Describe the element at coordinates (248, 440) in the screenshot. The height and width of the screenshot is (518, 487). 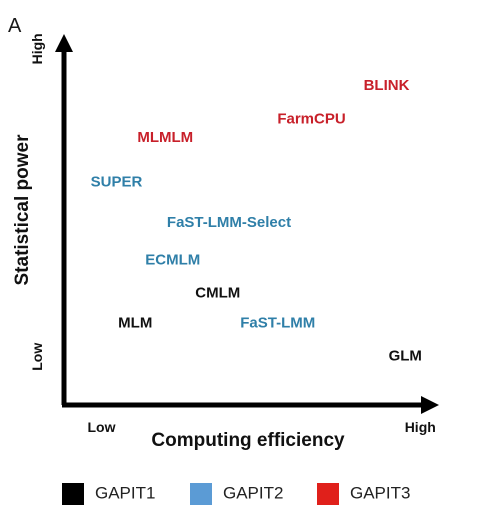
I see `x-axis-title: Computing efficiency` at that location.